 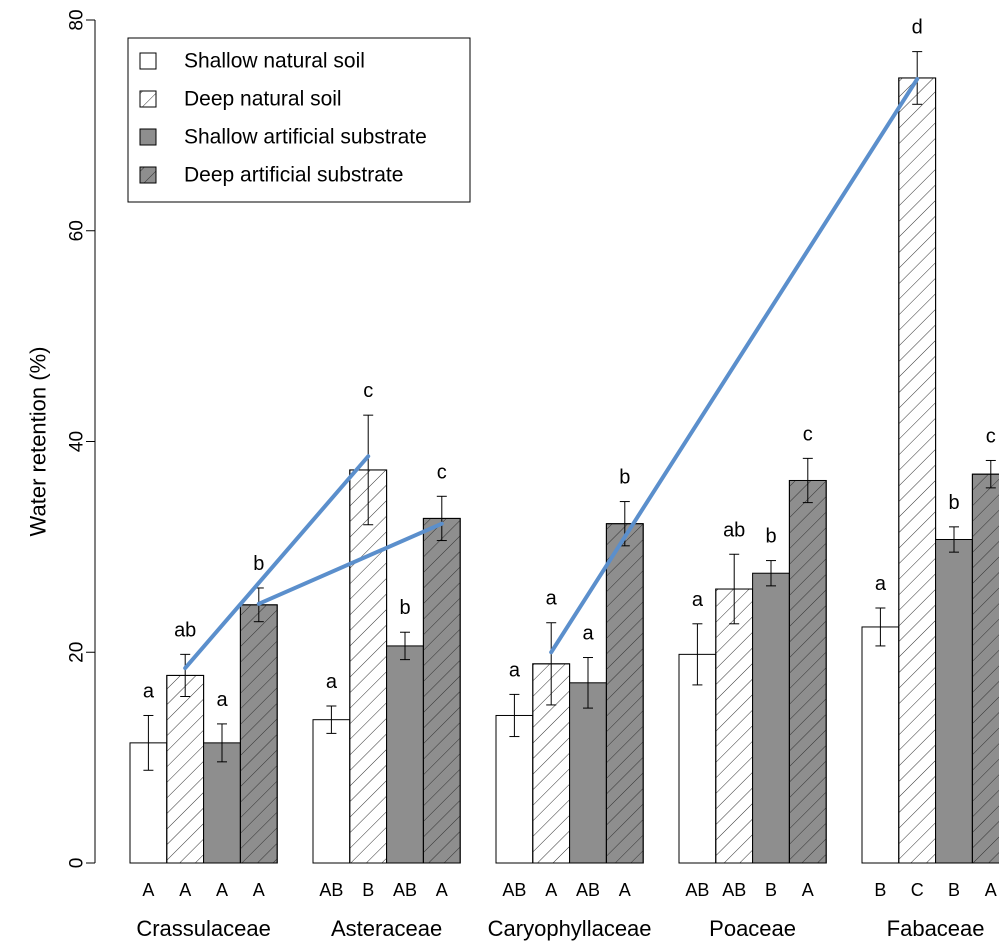 I want to click on legend-label: Deep artificial substrate, so click(x=293, y=175).